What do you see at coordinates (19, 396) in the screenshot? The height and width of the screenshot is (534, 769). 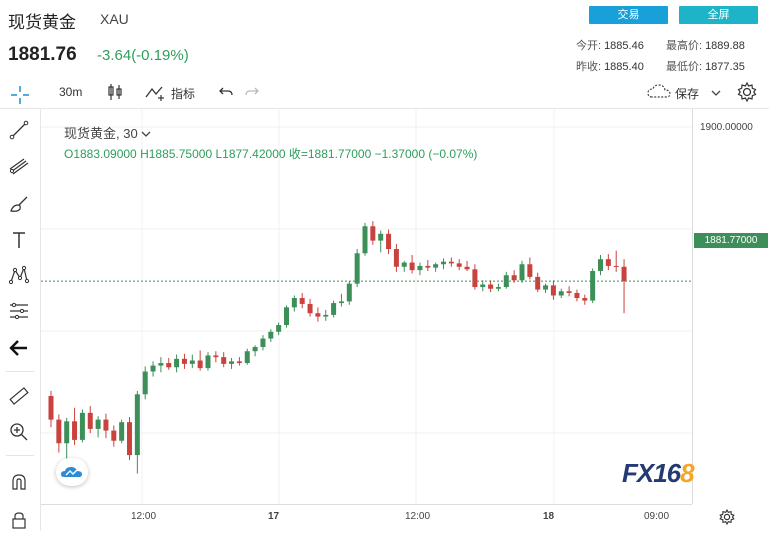 I see `ruler-icon` at bounding box center [19, 396].